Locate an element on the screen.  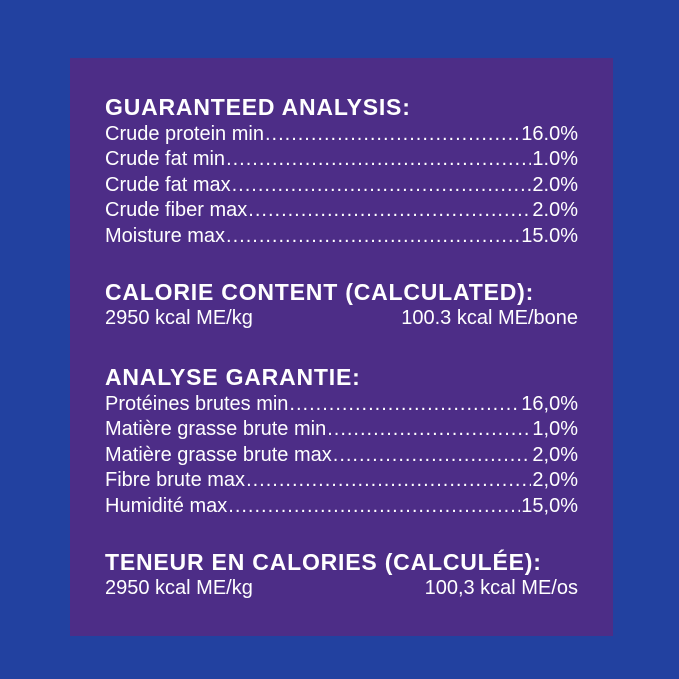
analysis-row: Protéines brutes min 16,0% is located at coordinates (341, 404).